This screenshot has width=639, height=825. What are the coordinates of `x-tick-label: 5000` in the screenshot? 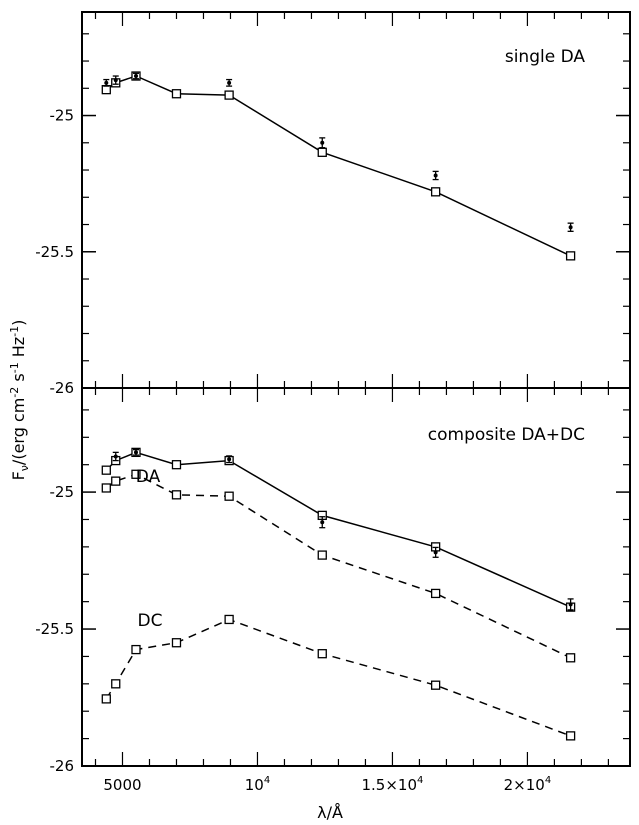 It's located at (122, 785).